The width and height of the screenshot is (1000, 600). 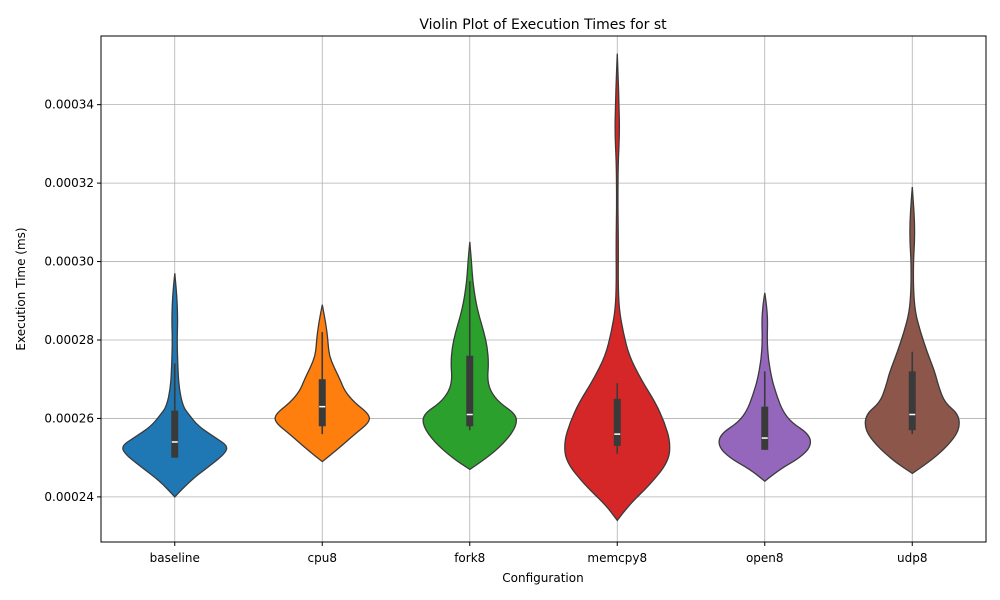 What do you see at coordinates (69, 262) in the screenshot?
I see `y-tick-label: 0.00030` at bounding box center [69, 262].